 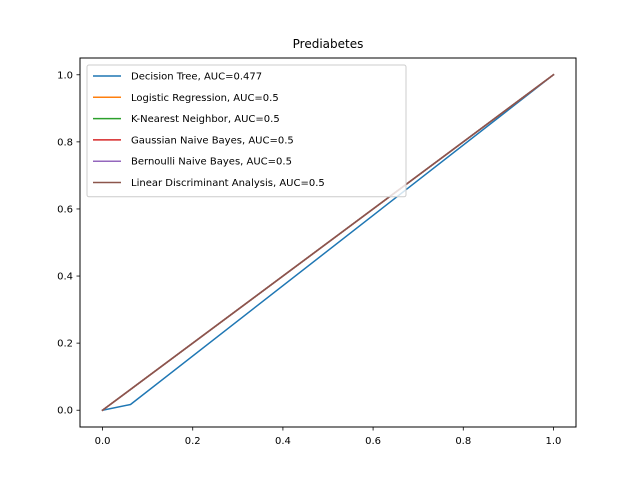 What do you see at coordinates (193, 441) in the screenshot?
I see `x-tick-label: 0.2` at bounding box center [193, 441].